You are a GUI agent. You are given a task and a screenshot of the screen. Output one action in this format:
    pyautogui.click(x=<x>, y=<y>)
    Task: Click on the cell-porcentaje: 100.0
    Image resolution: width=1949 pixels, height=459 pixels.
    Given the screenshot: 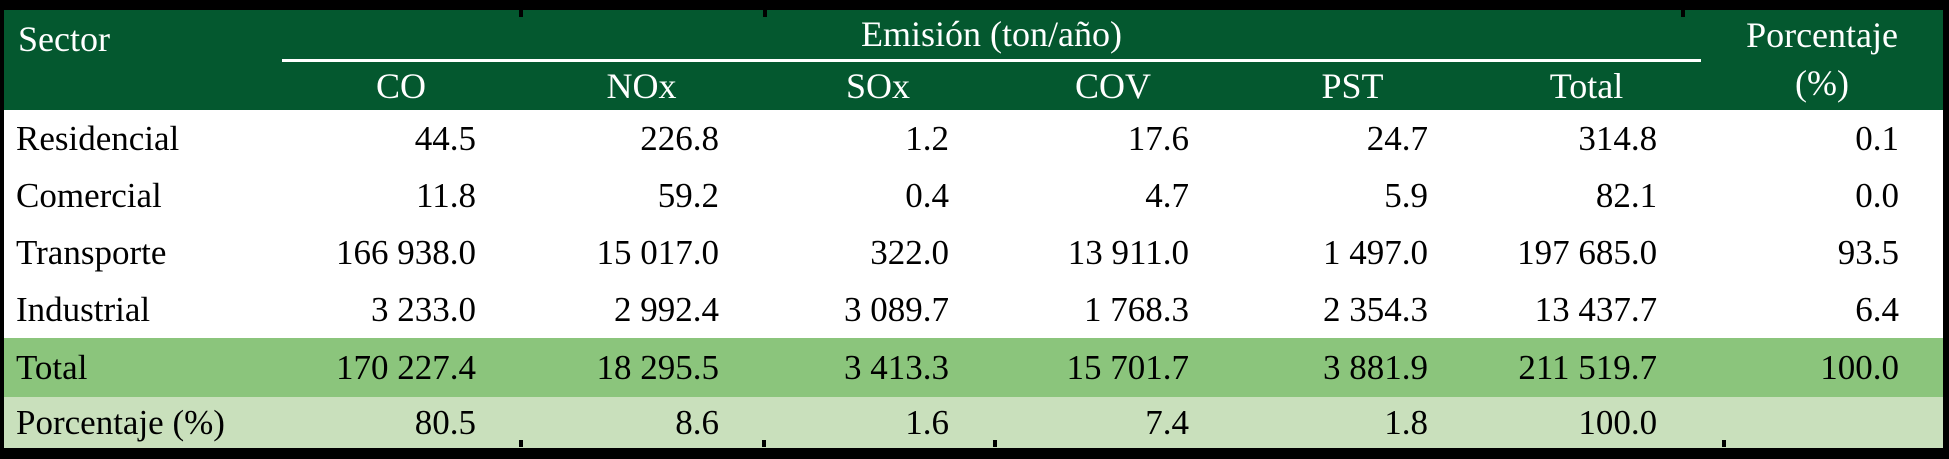 What is the action you would take?
    pyautogui.click(x=1859, y=367)
    